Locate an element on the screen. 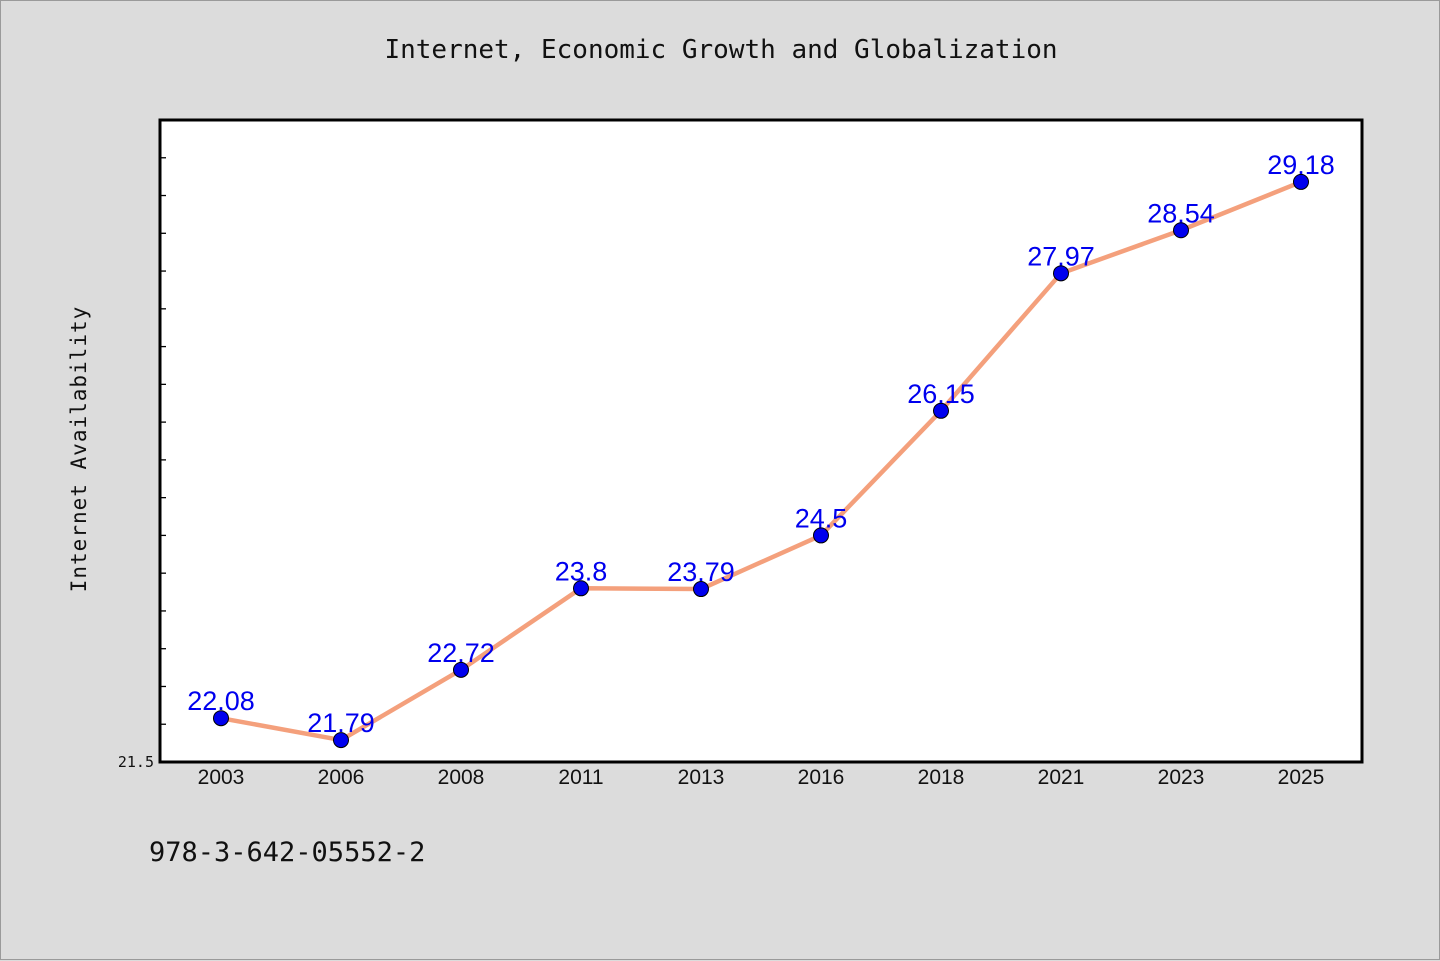 The image size is (1440, 961). data-label: 23.8 is located at coordinates (581, 571).